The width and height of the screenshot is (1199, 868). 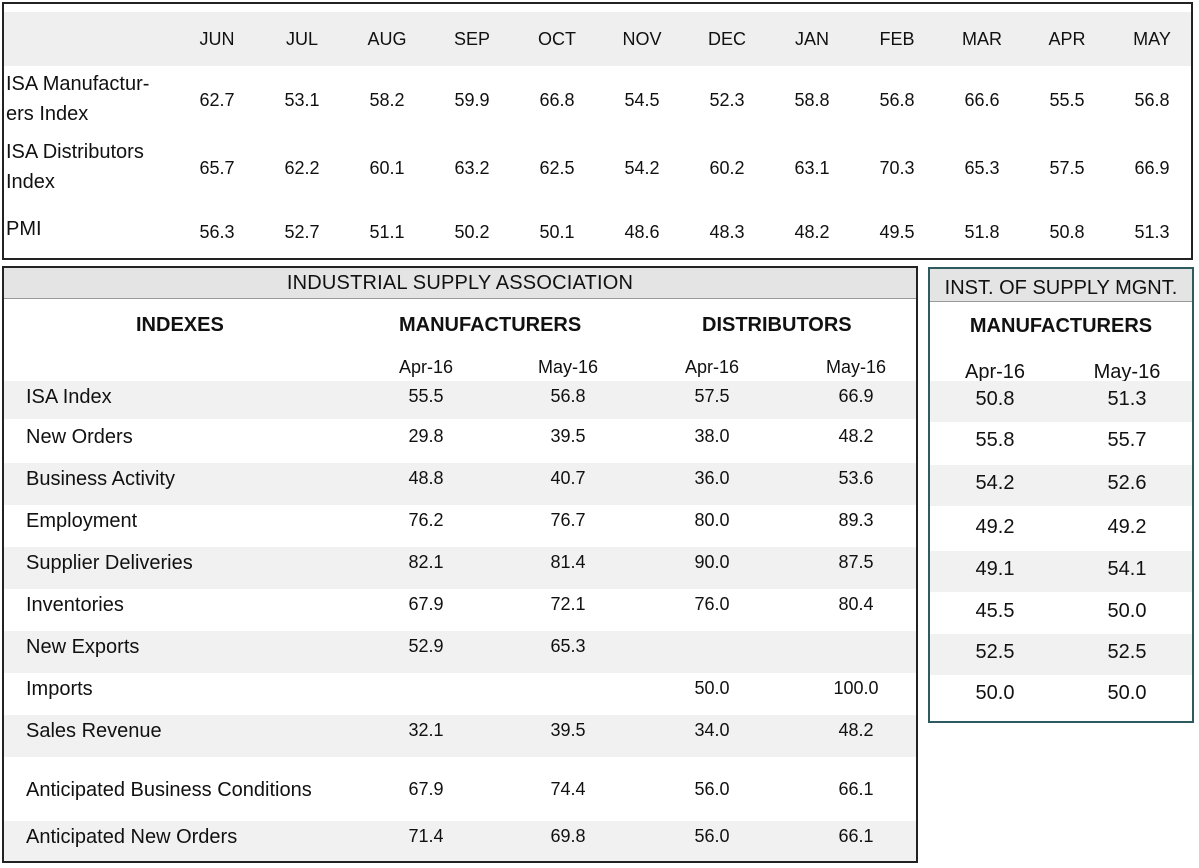 I want to click on month-header-jan: JAN, so click(x=811, y=39).